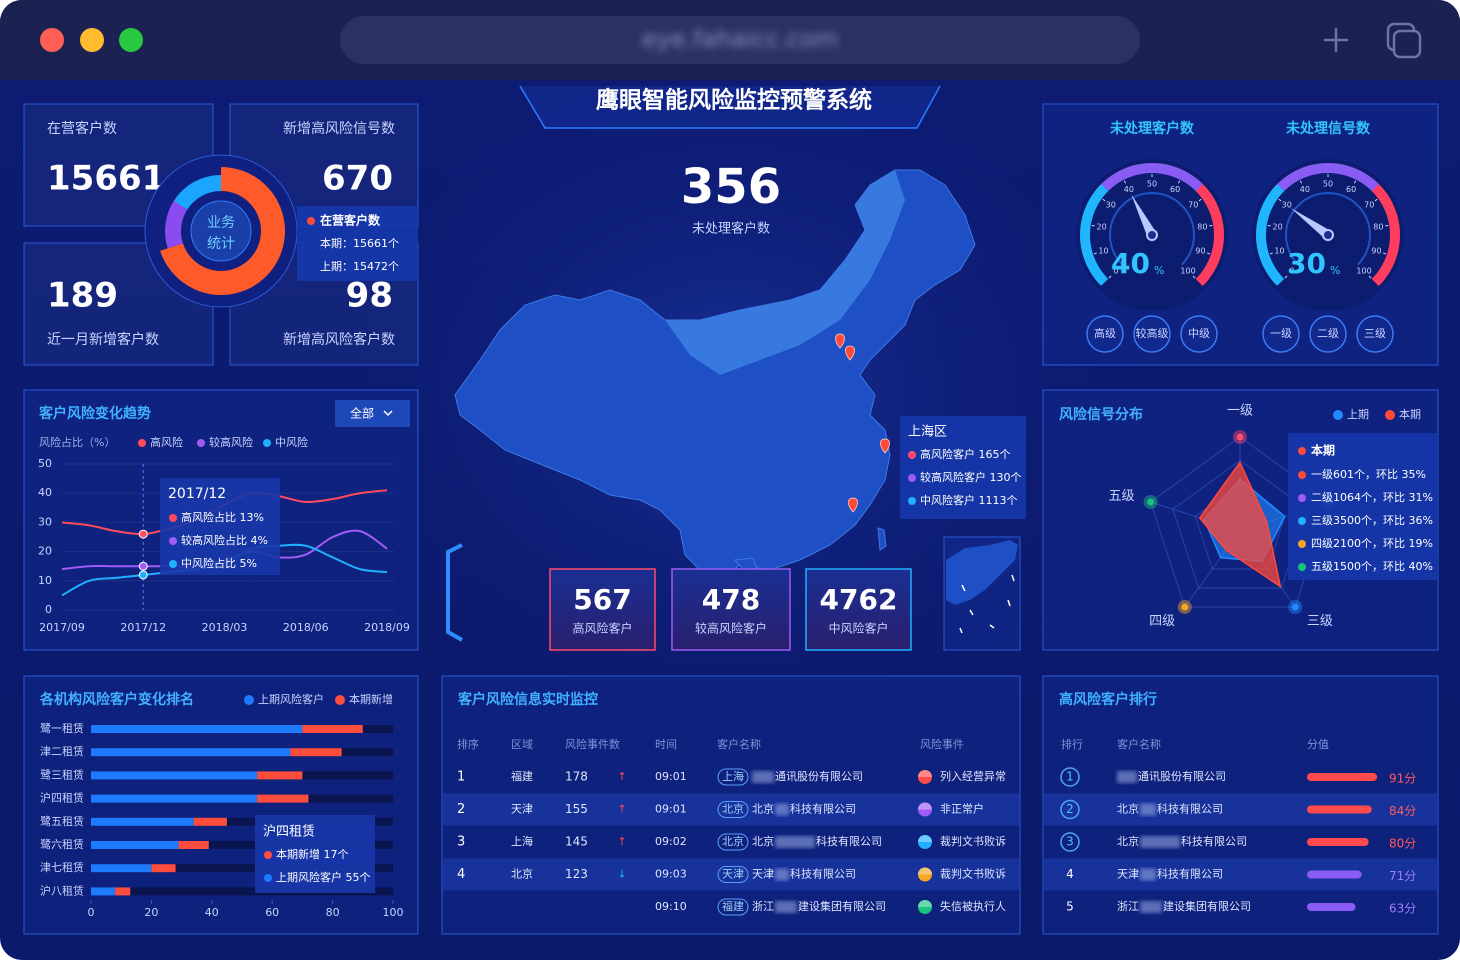 The image size is (1460, 960). I want to click on new-tab-icon, so click(1336, 40).